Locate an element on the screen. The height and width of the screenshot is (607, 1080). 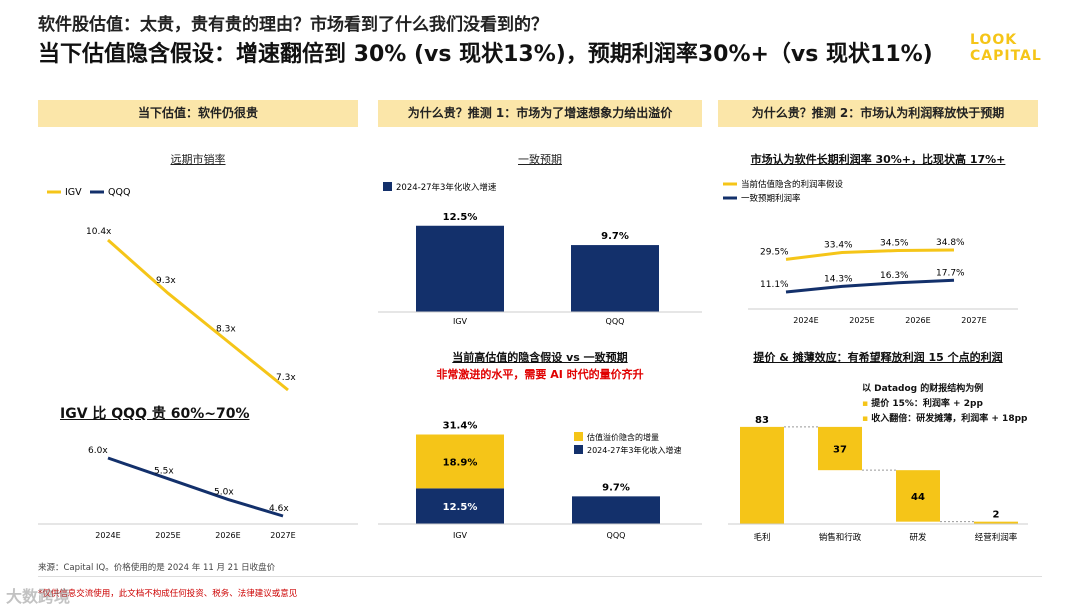
qqq-x-tick: 2027E is located at coordinates (282, 535).